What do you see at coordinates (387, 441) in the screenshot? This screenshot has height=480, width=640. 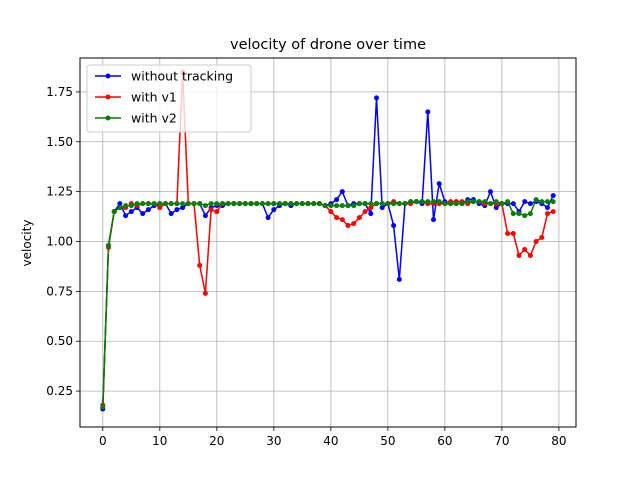 I see `x-tick-label: 50` at bounding box center [387, 441].